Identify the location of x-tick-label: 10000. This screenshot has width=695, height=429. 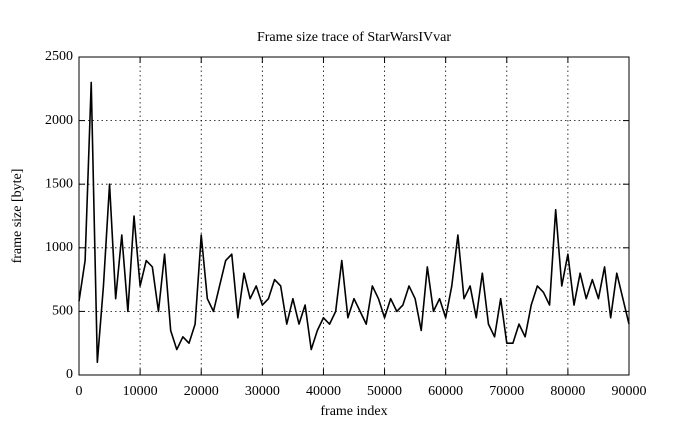
(140, 391).